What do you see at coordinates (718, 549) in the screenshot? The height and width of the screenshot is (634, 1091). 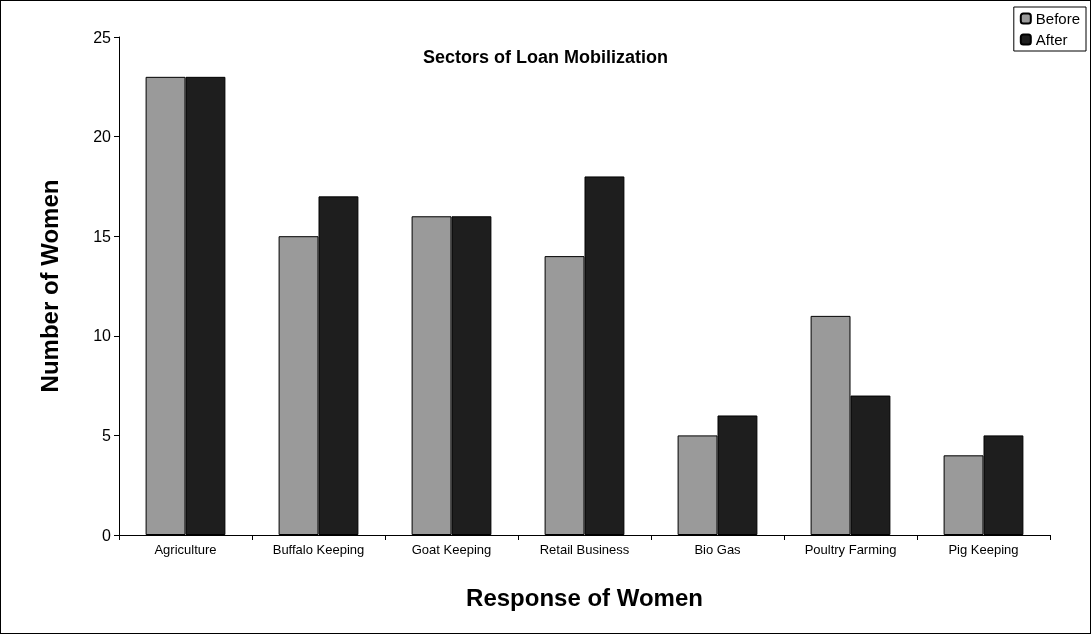 I see `x-tick-label: Bio Gas` at bounding box center [718, 549].